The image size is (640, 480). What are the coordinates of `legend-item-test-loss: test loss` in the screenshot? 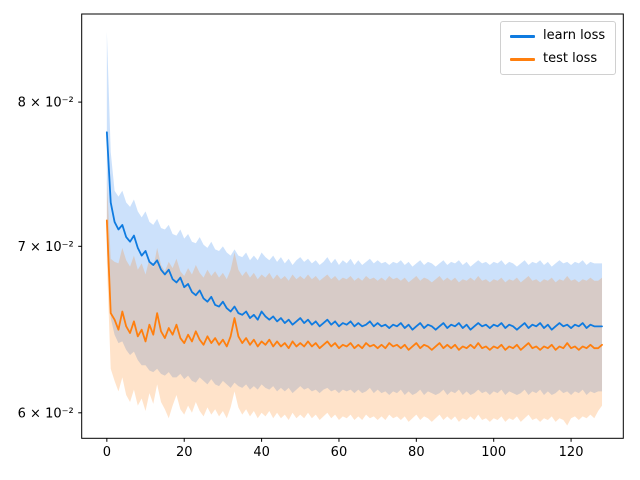 It's located at (558, 59).